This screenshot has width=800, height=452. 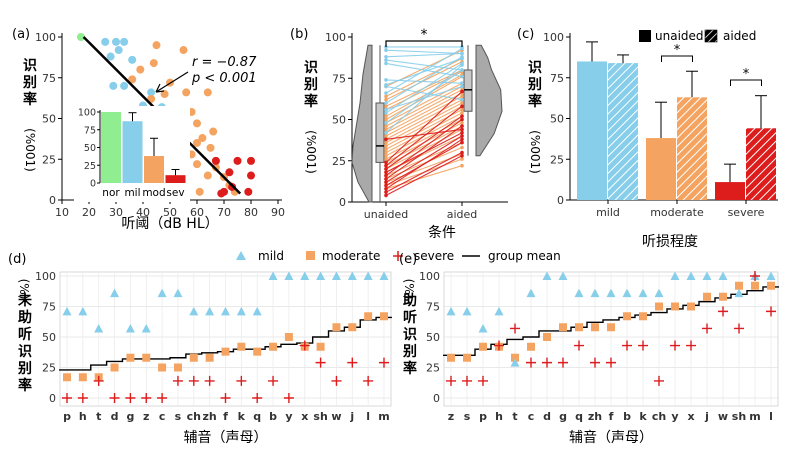 I want to click on y-tick-label: 100, so click(x=45, y=37).